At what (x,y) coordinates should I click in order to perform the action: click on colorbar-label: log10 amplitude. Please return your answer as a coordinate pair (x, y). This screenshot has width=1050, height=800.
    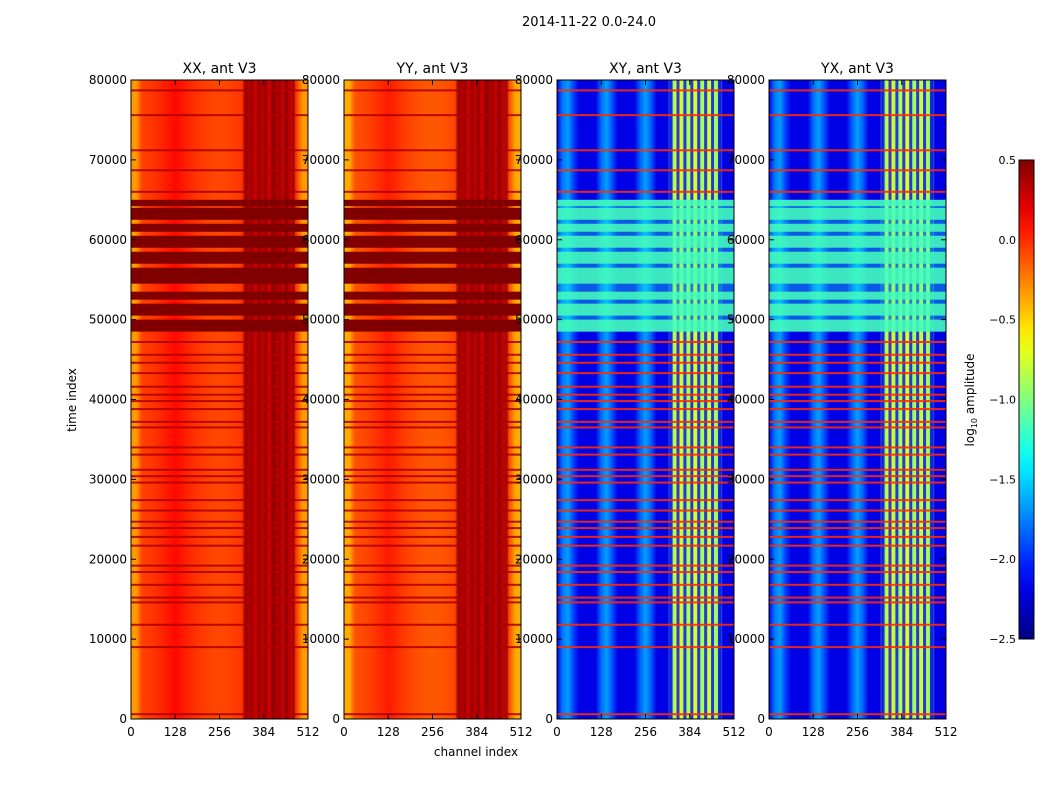
    Looking at the image, I should click on (971, 400).